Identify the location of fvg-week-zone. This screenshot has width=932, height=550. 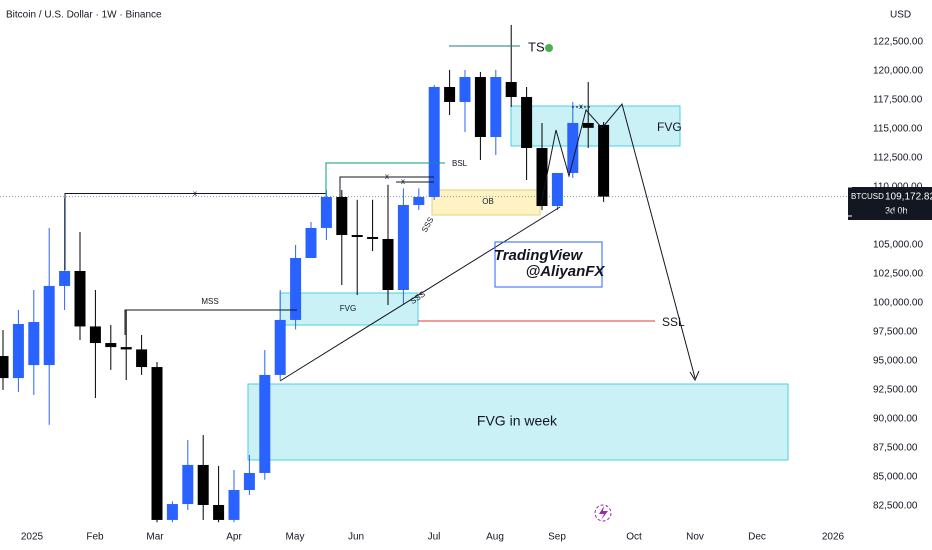
(518, 422).